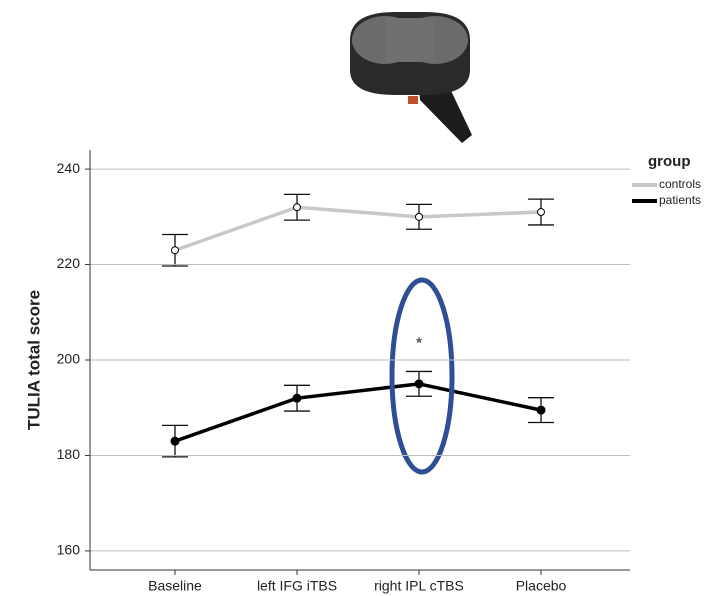  What do you see at coordinates (680, 184) in the screenshot?
I see `legend-label: controls` at bounding box center [680, 184].